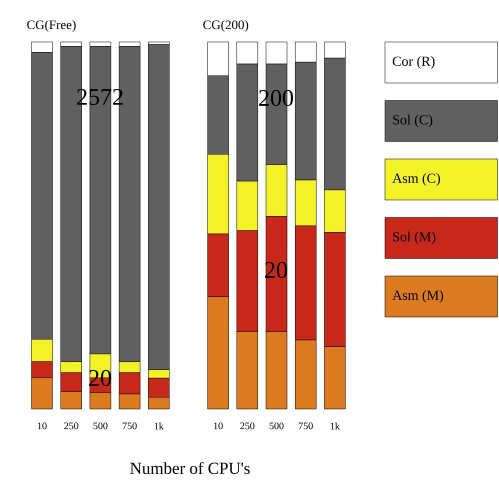 The height and width of the screenshot is (486, 499). What do you see at coordinates (225, 26) in the screenshot?
I see `chart-title: CG(200)` at bounding box center [225, 26].